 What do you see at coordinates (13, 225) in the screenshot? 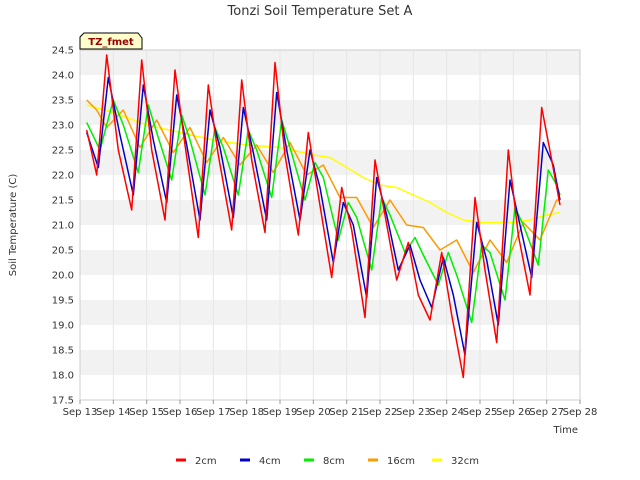
I see `y-axis-label: Soil Temperature (C)` at bounding box center [13, 225].